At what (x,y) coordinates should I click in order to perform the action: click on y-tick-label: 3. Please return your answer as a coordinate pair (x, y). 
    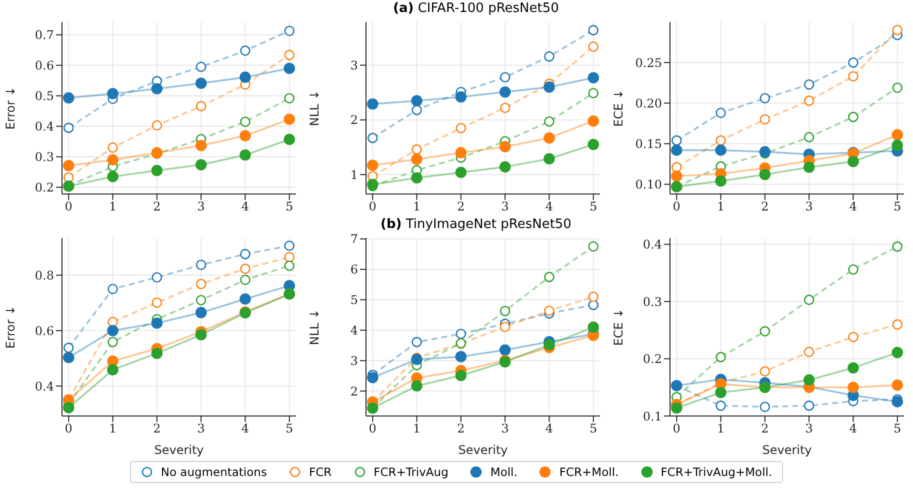
    Looking at the image, I should click on (354, 361).